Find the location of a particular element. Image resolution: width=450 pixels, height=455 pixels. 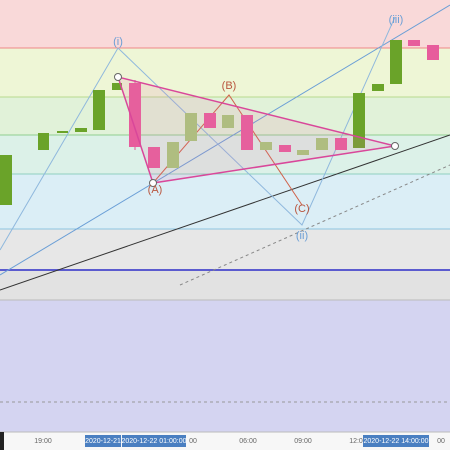

wave-label: (C) is located at coordinates (301, 209).